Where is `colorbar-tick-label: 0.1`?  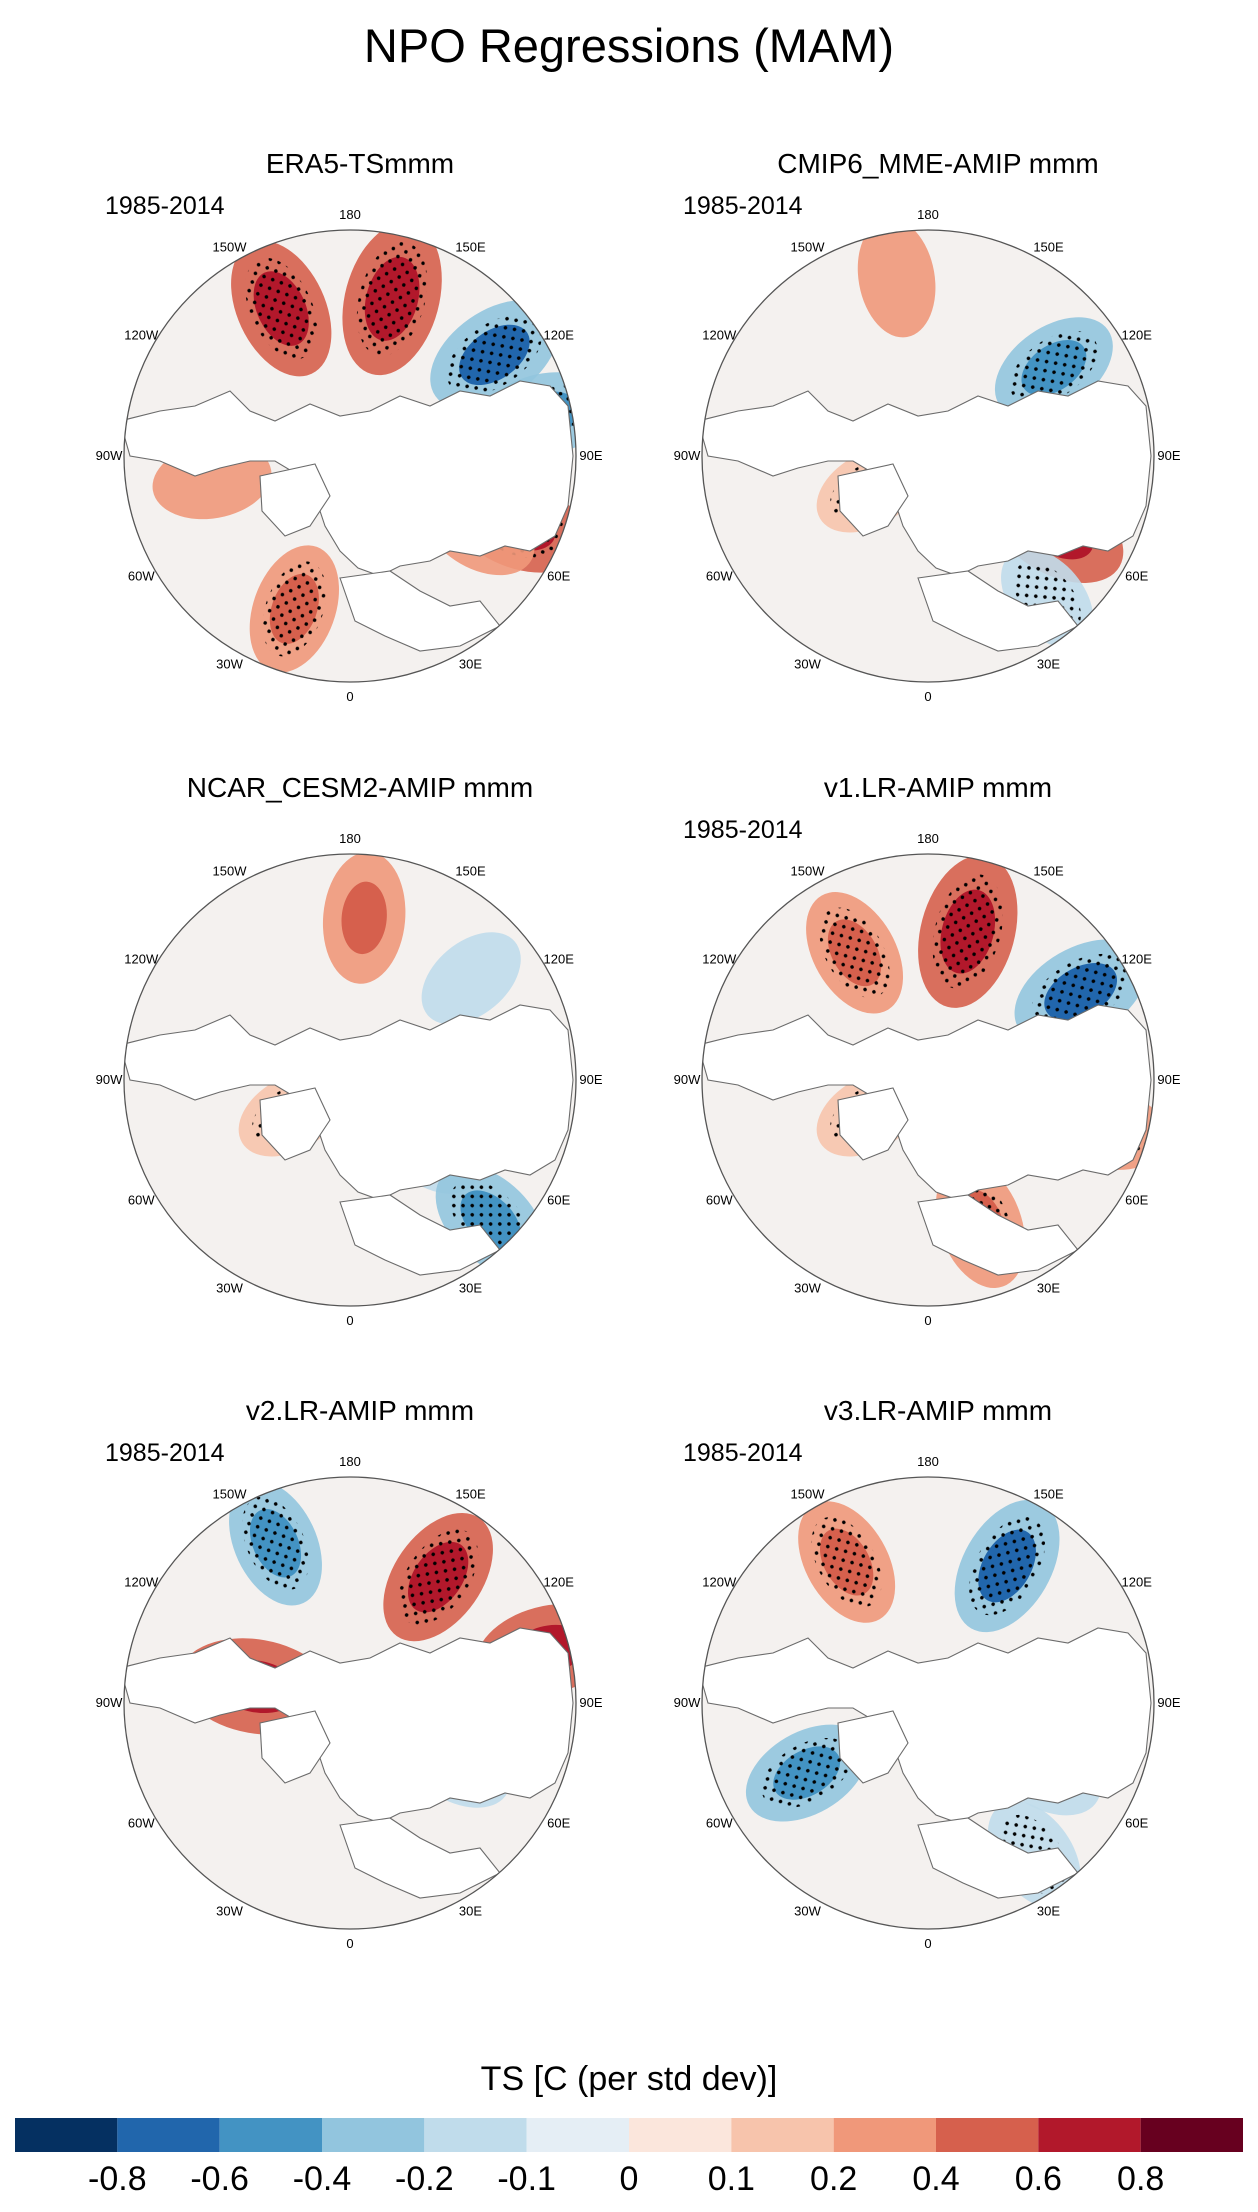
colorbar-tick-label: 0.1 is located at coordinates (731, 2179).